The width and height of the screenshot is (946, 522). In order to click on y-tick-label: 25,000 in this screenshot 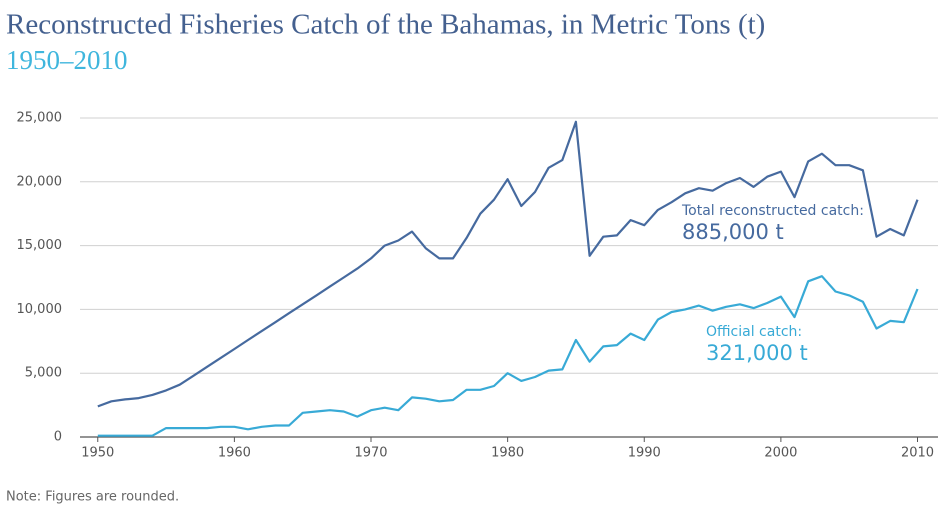, I will do `click(40, 118)`.